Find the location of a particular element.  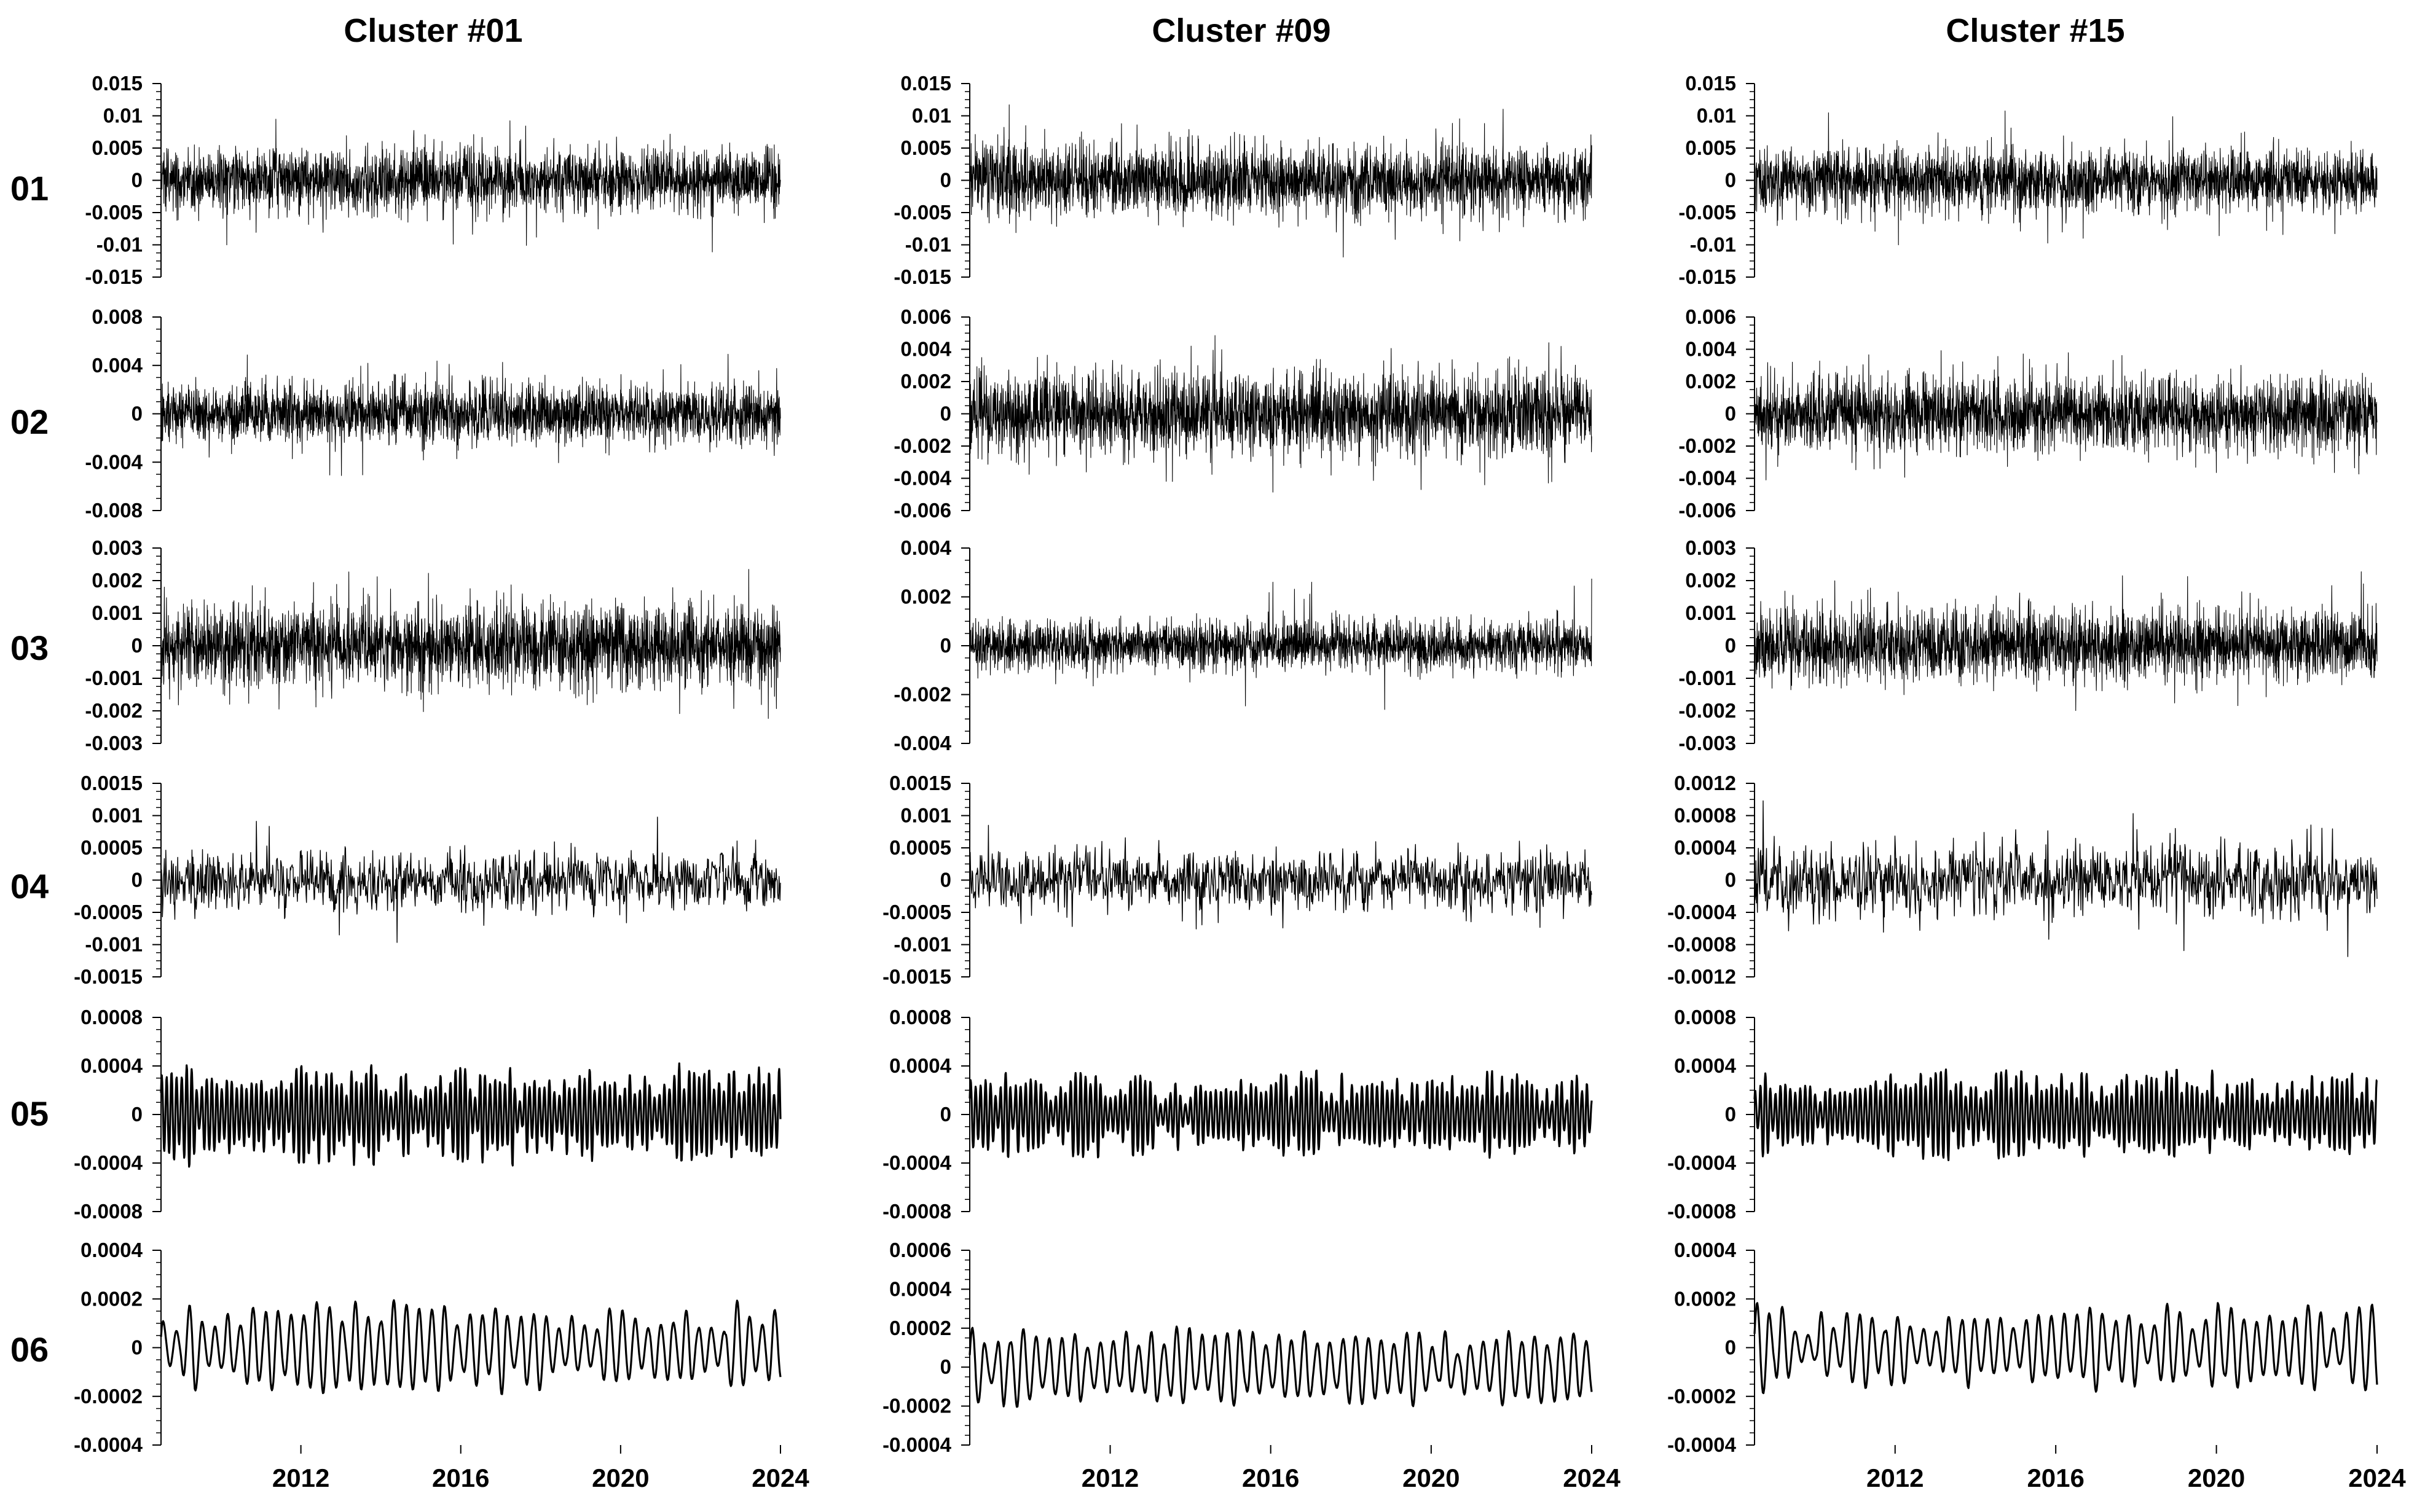

panel-r01-c3: 0.015 0.01 0.005 0 -0.005 -0.01 -0.015 is located at coordinates (2028, 180).